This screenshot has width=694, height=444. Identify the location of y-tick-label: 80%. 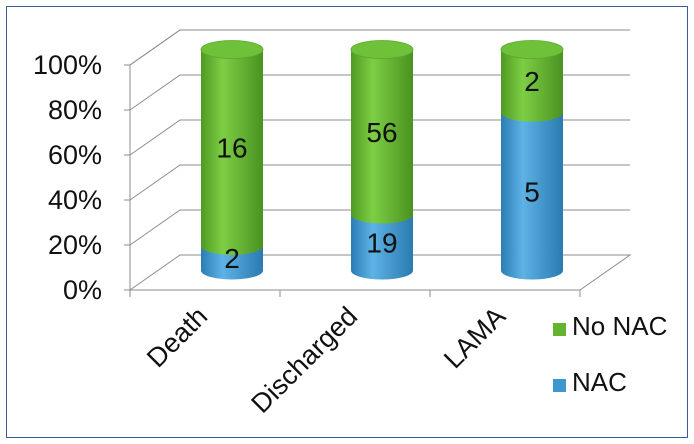
(75, 110).